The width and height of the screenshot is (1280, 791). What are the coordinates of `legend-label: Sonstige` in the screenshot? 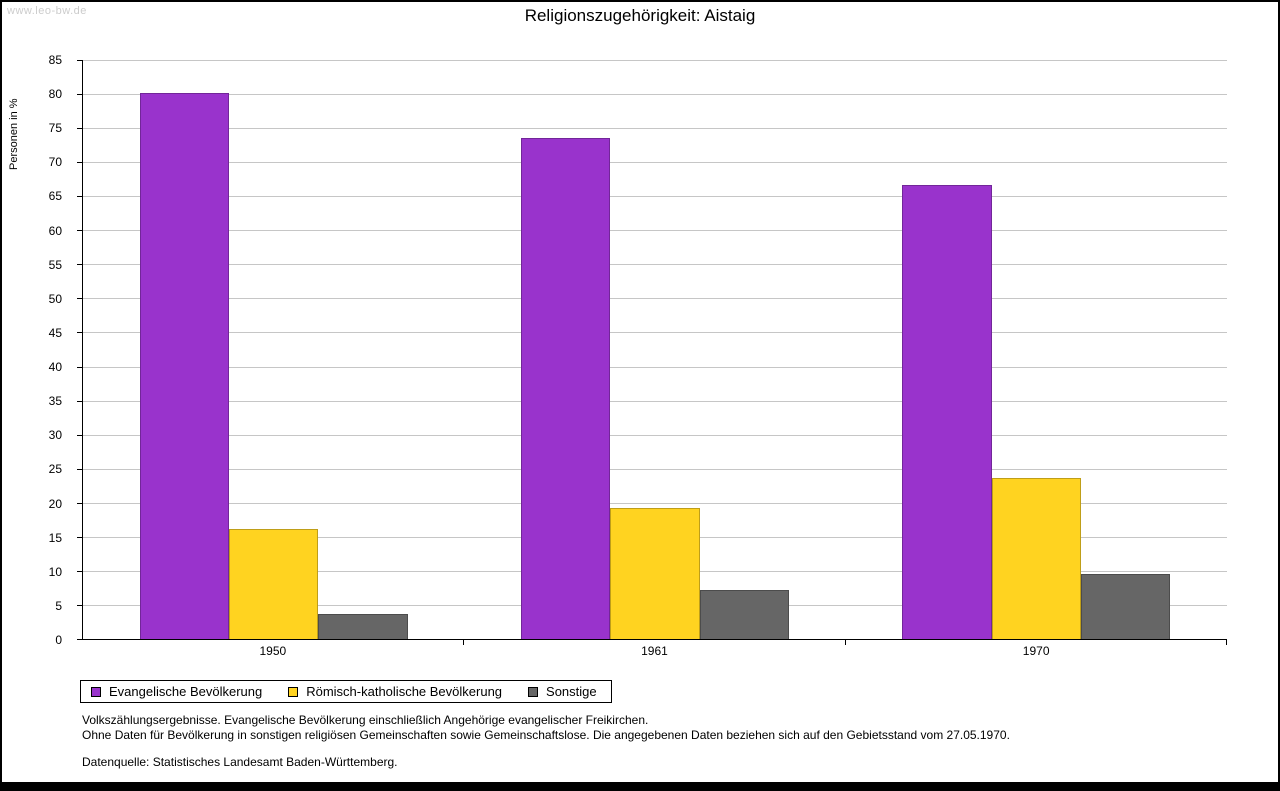 It's located at (571, 691).